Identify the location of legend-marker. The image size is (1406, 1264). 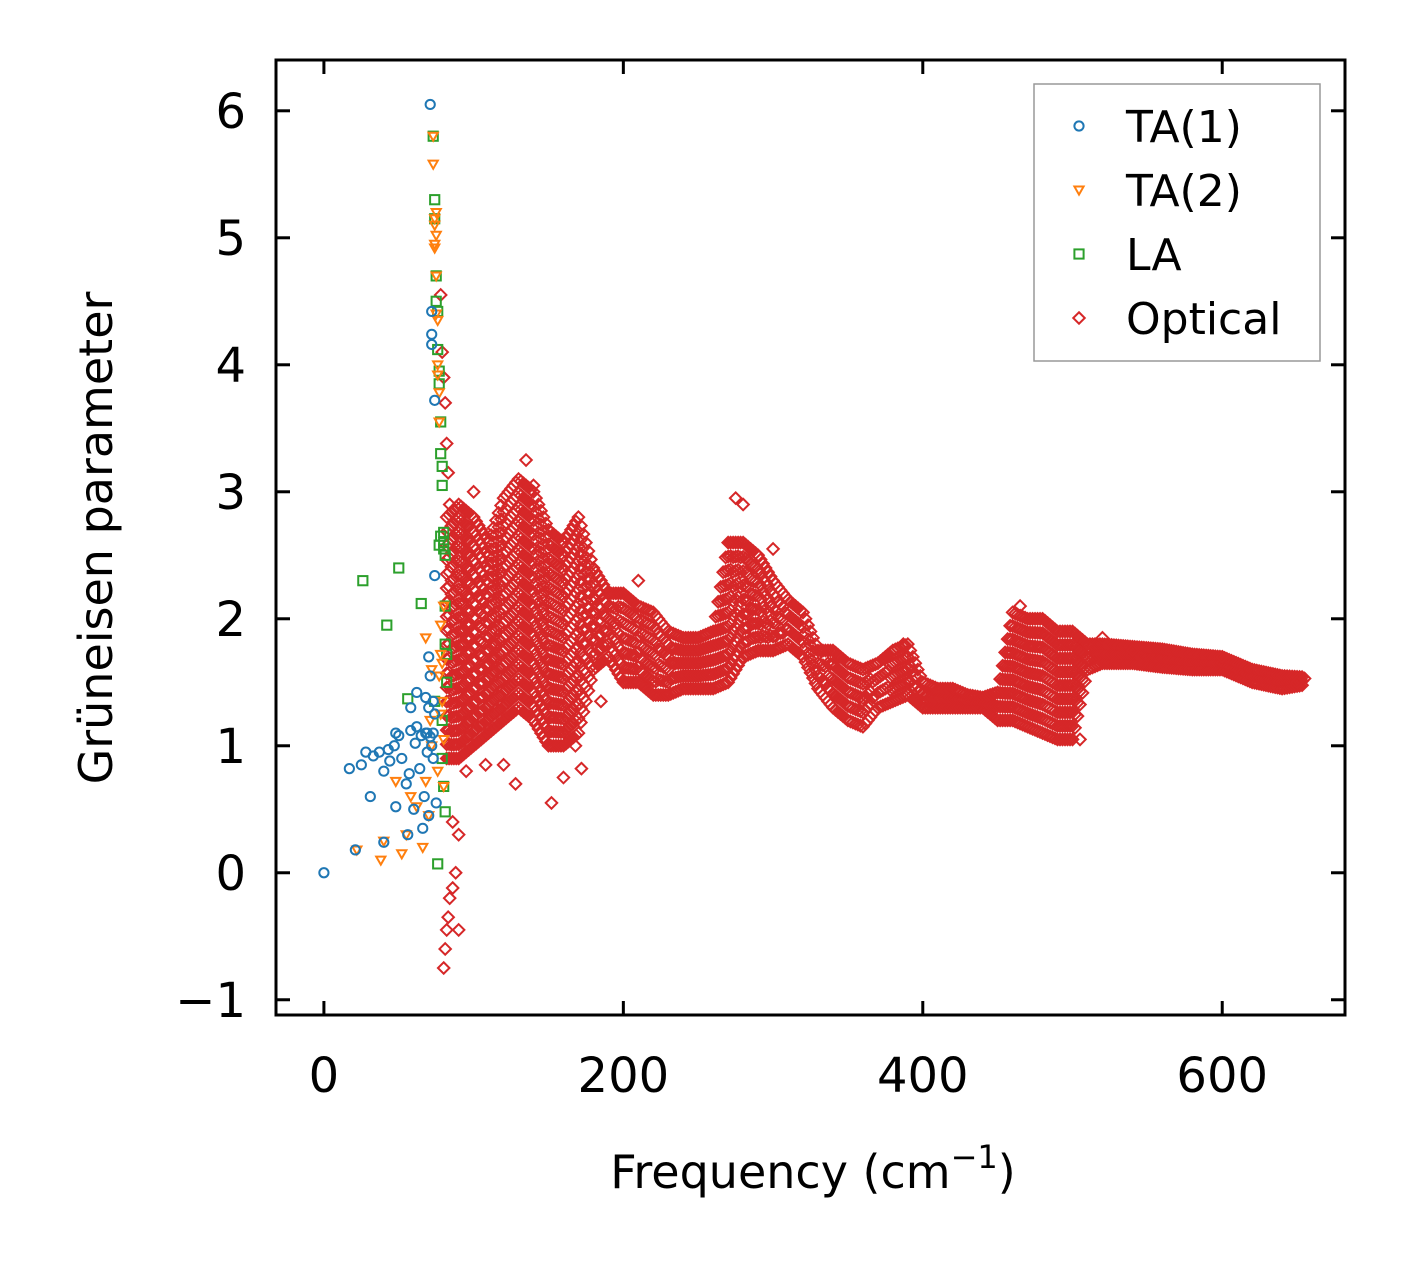
(1079, 254).